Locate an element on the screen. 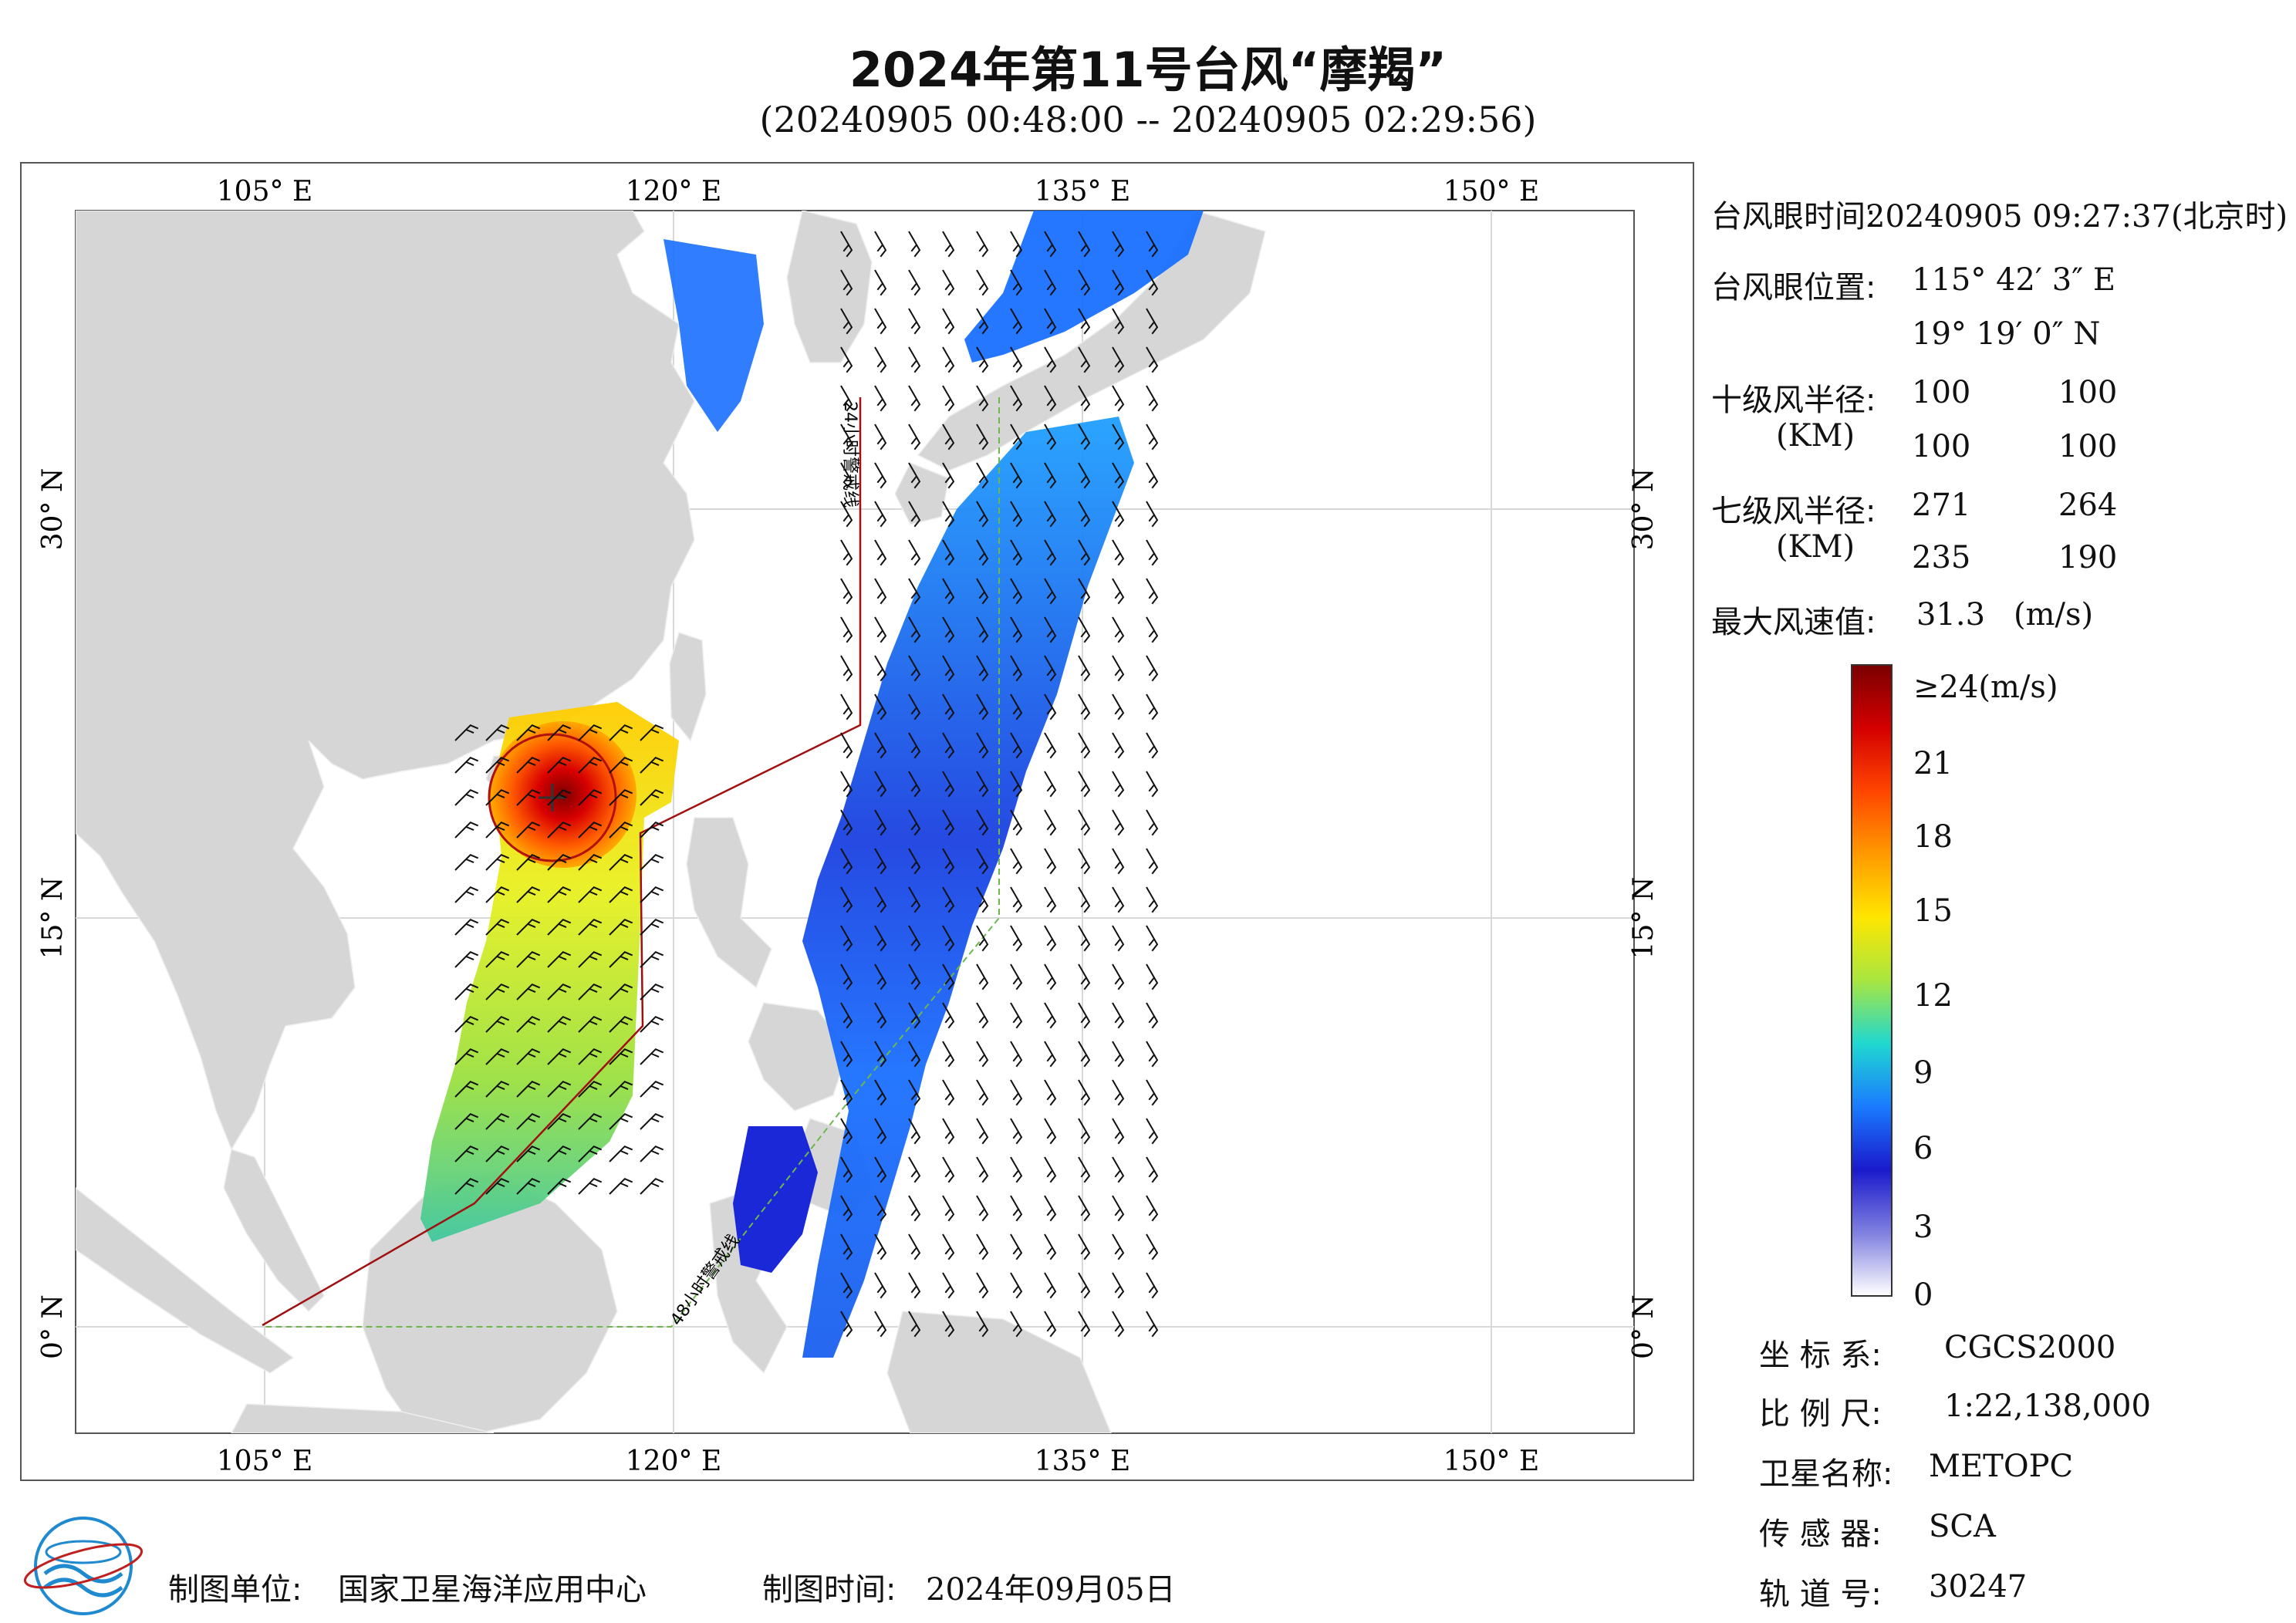 The width and height of the screenshot is (2296, 1623). max-wind-unit: (m/s) is located at coordinates (2054, 615).